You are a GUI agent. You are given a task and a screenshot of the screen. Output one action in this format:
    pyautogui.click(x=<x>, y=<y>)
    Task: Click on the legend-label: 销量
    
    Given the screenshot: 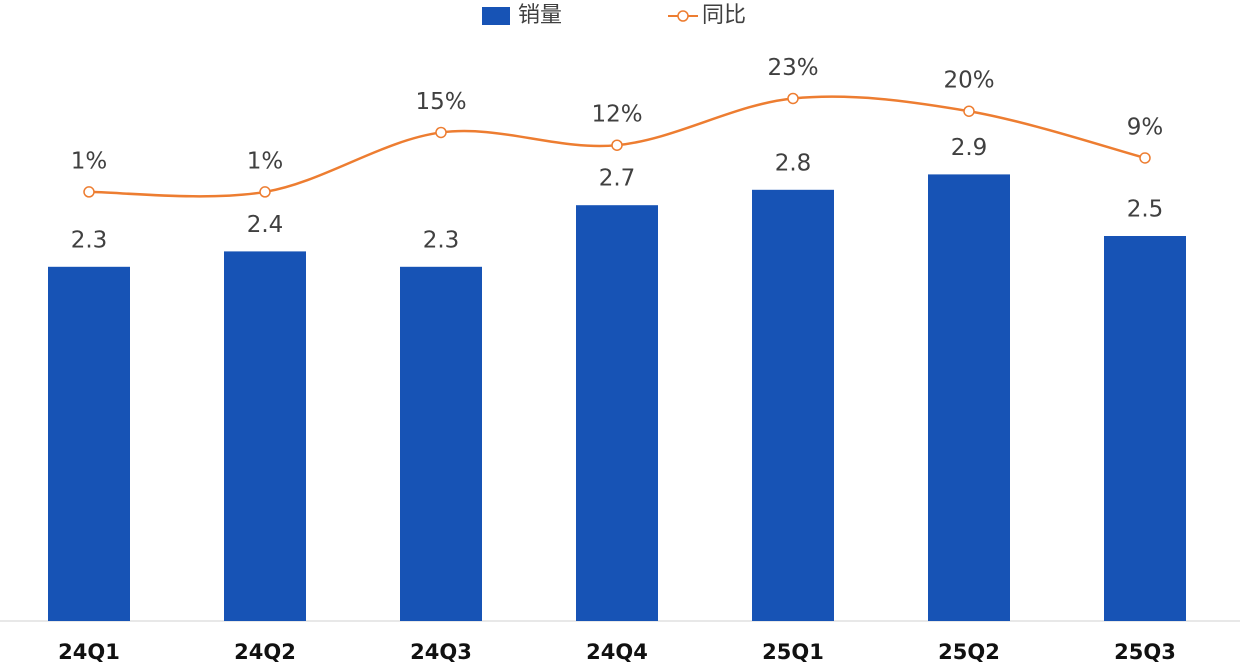 What is the action you would take?
    pyautogui.click(x=540, y=15)
    